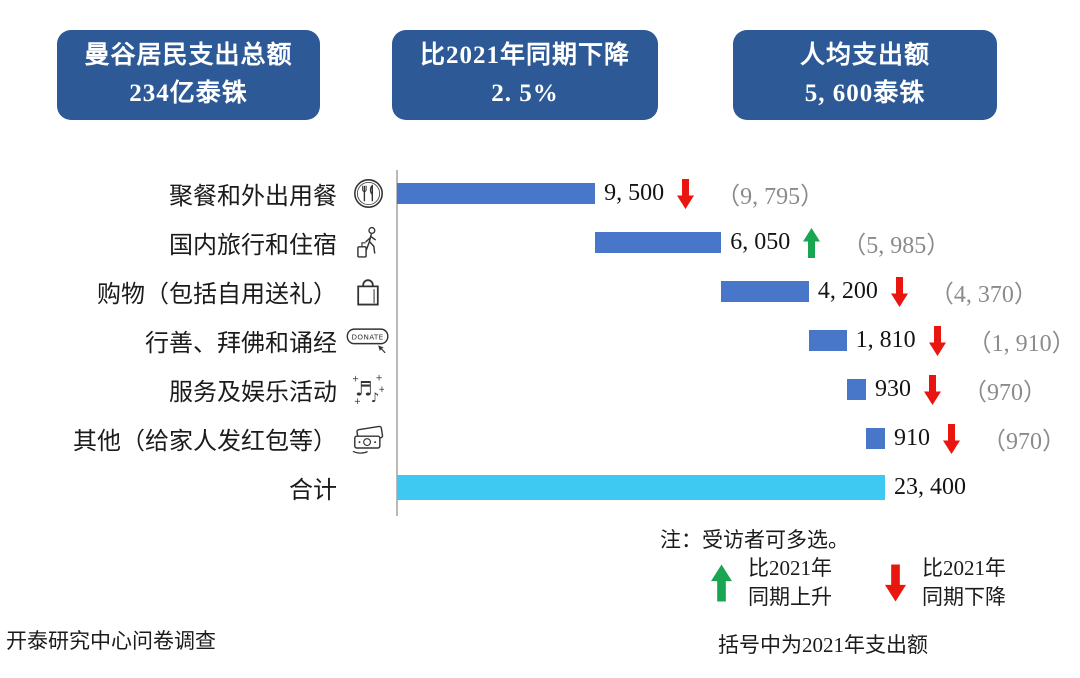  I want to click on value-group: 910 （970）, so click(975, 438).